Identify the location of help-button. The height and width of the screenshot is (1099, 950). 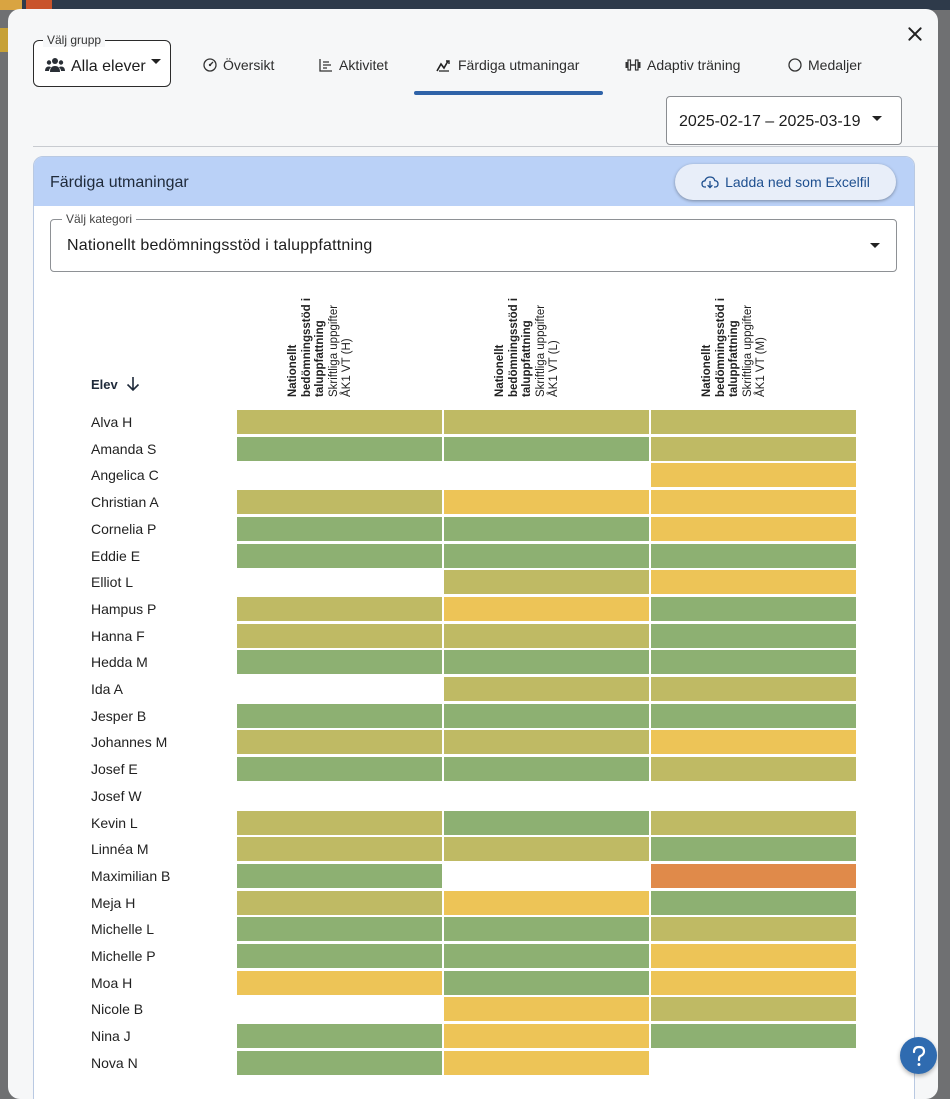
(918, 1055).